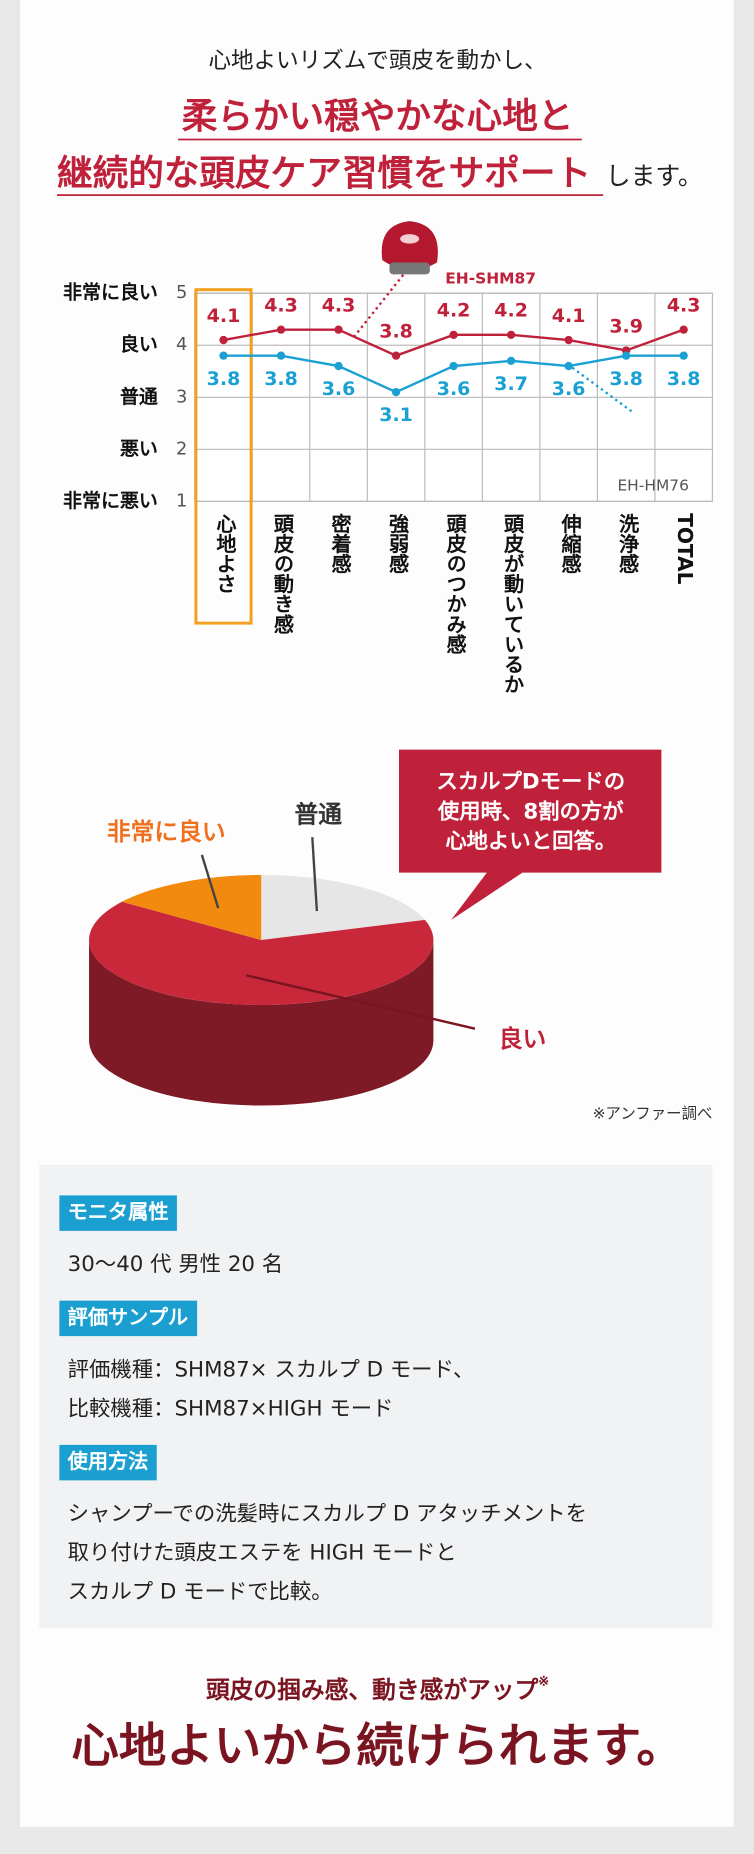 Image resolution: width=754 pixels, height=1854 pixels. I want to click on x-tick-label: TOTAL, so click(685, 548).